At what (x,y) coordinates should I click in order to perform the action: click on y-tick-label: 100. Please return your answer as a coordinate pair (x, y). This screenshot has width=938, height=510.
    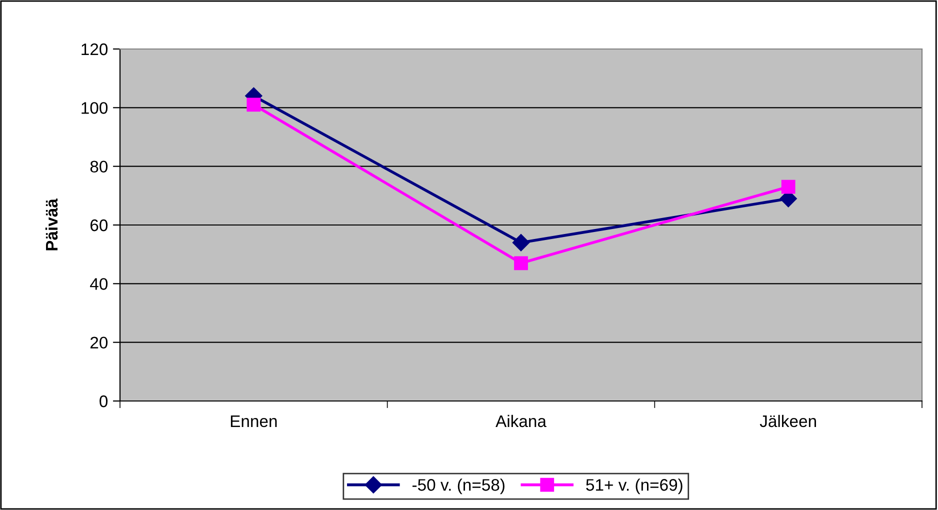
    Looking at the image, I should click on (95, 108).